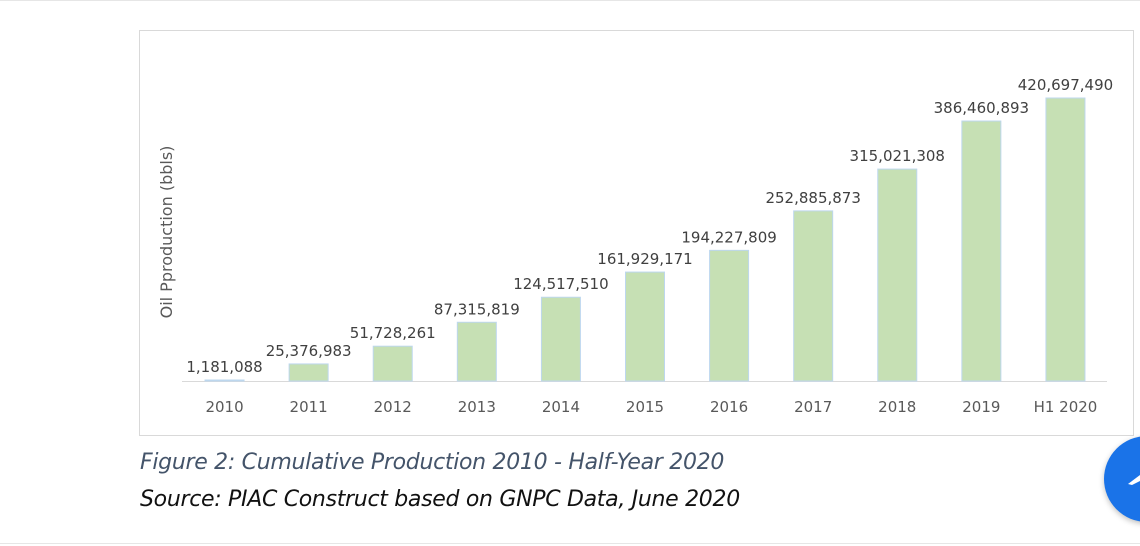  I want to click on x-tick-label: 2016, so click(729, 407).